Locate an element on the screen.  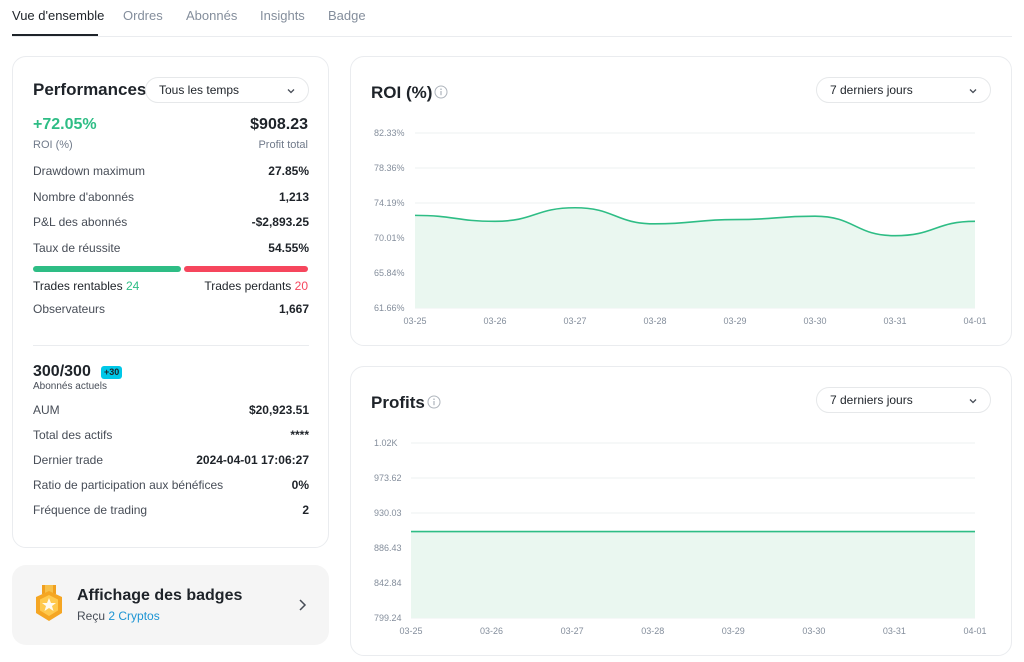
stat-row-observers: Observateurs 1,667 is located at coordinates (171, 310).